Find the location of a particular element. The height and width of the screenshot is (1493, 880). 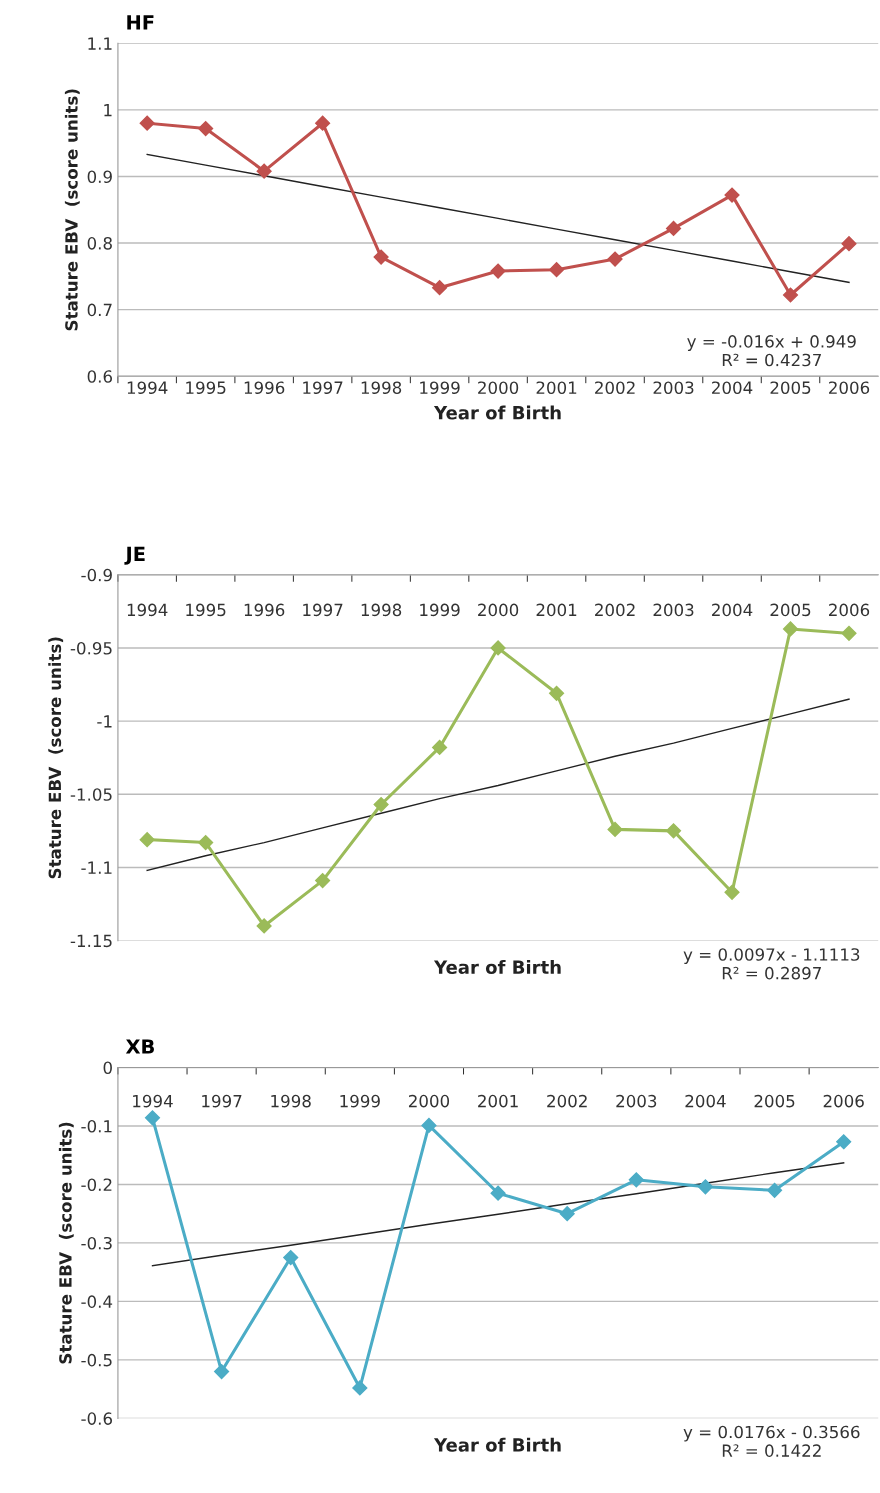

y-tick-label: -0.9 is located at coordinates (96, 575).